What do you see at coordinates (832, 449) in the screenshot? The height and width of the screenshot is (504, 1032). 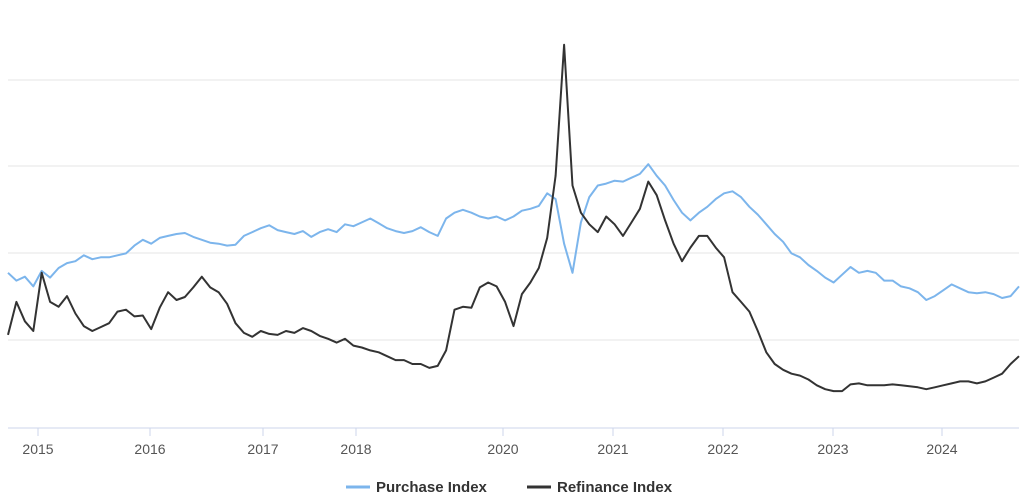 I see `x-tick-label: 2023` at bounding box center [832, 449].